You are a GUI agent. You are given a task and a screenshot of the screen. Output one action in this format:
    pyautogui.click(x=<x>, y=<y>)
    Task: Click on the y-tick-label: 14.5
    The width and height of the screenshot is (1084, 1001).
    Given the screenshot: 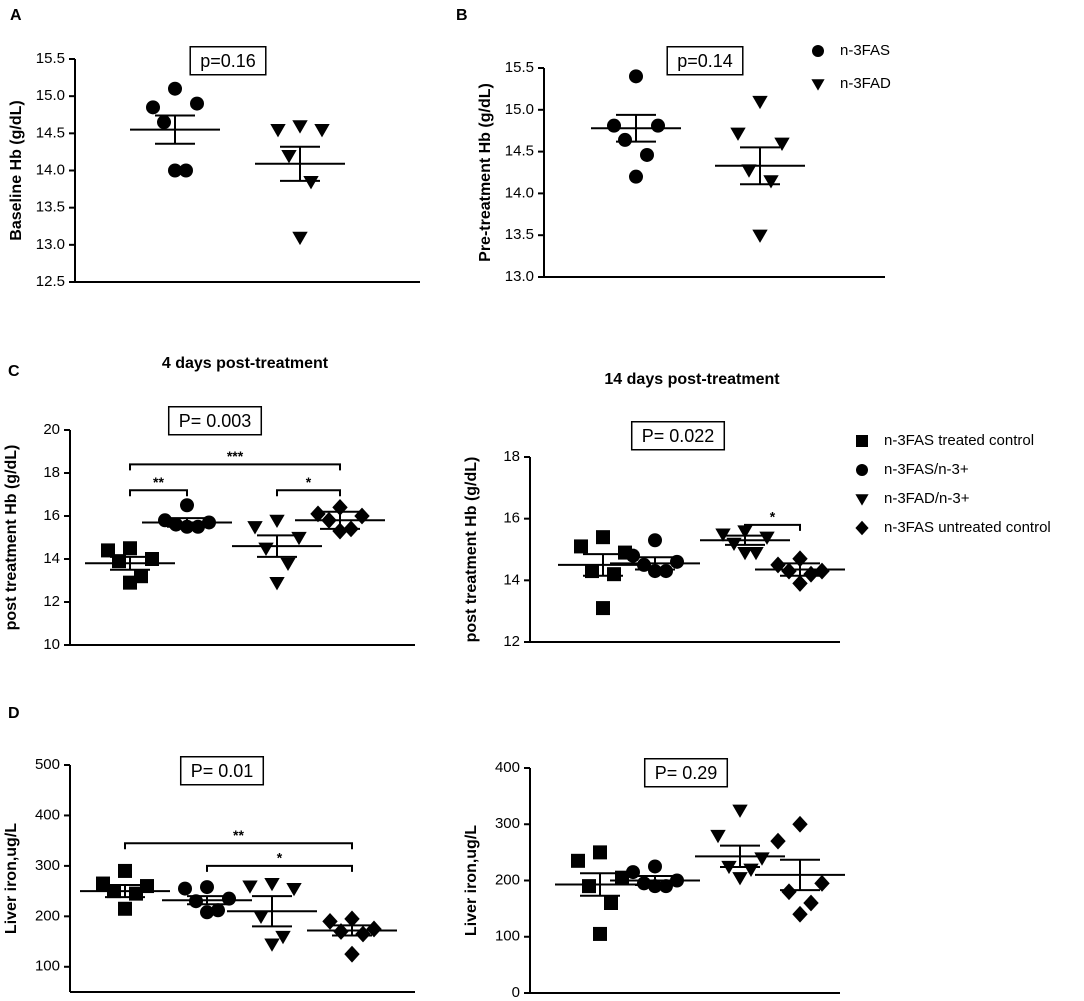 What is the action you would take?
    pyautogui.click(x=50, y=132)
    